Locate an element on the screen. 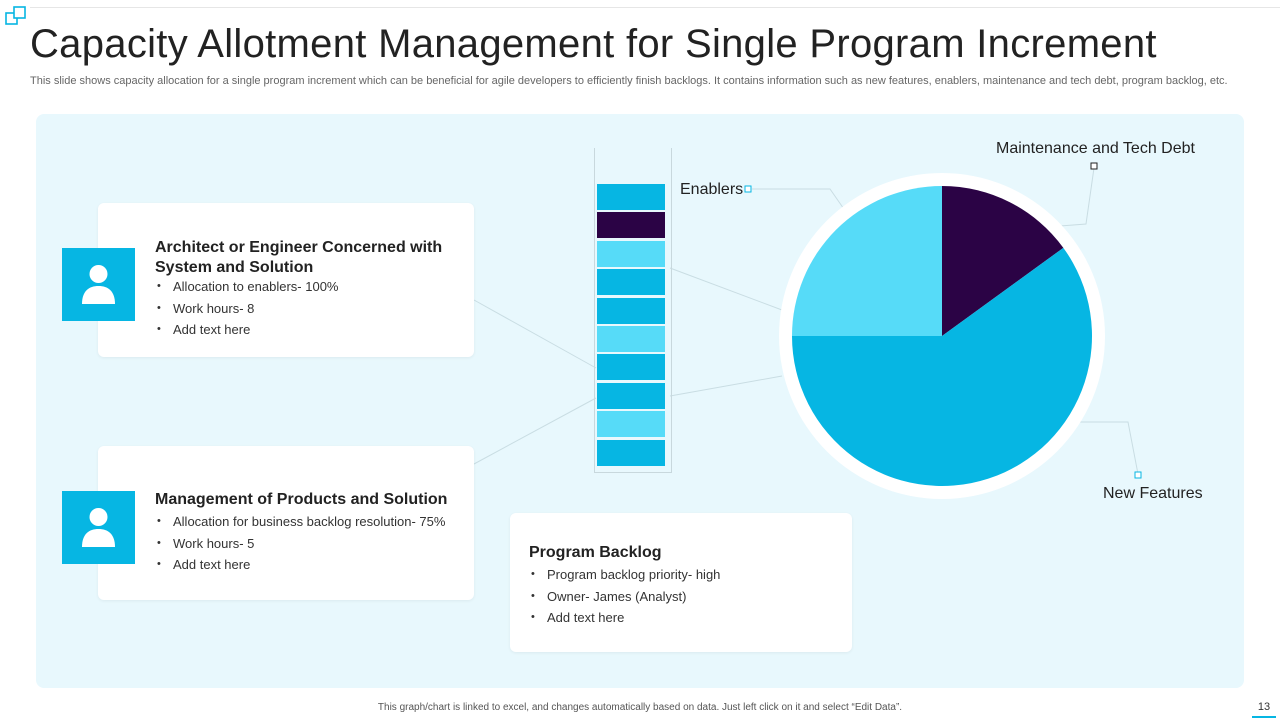 The width and height of the screenshot is (1280, 720). list-item: Work hours- 8 is located at coordinates (310, 309).